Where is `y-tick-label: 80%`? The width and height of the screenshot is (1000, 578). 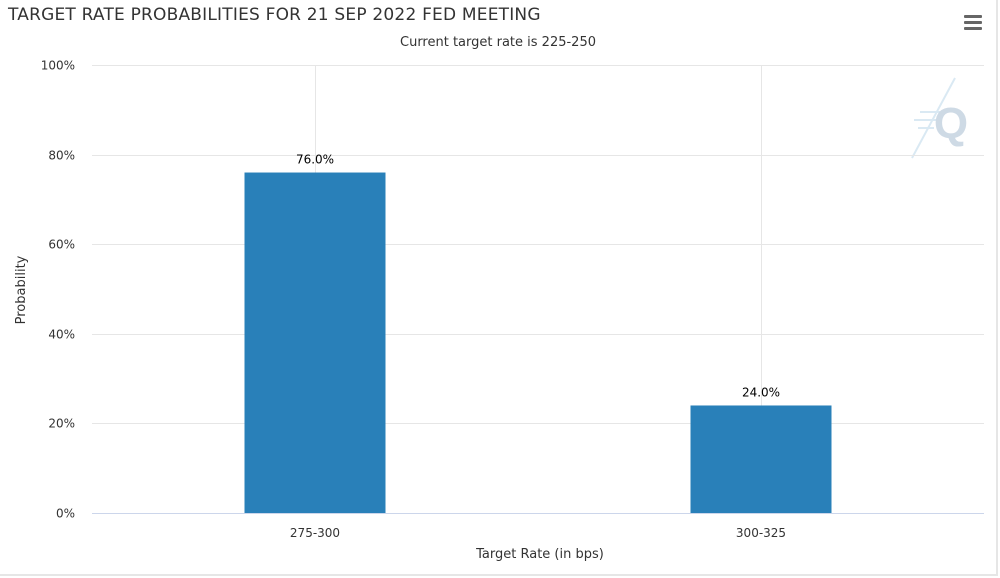 y-tick-label: 80% is located at coordinates (61, 156).